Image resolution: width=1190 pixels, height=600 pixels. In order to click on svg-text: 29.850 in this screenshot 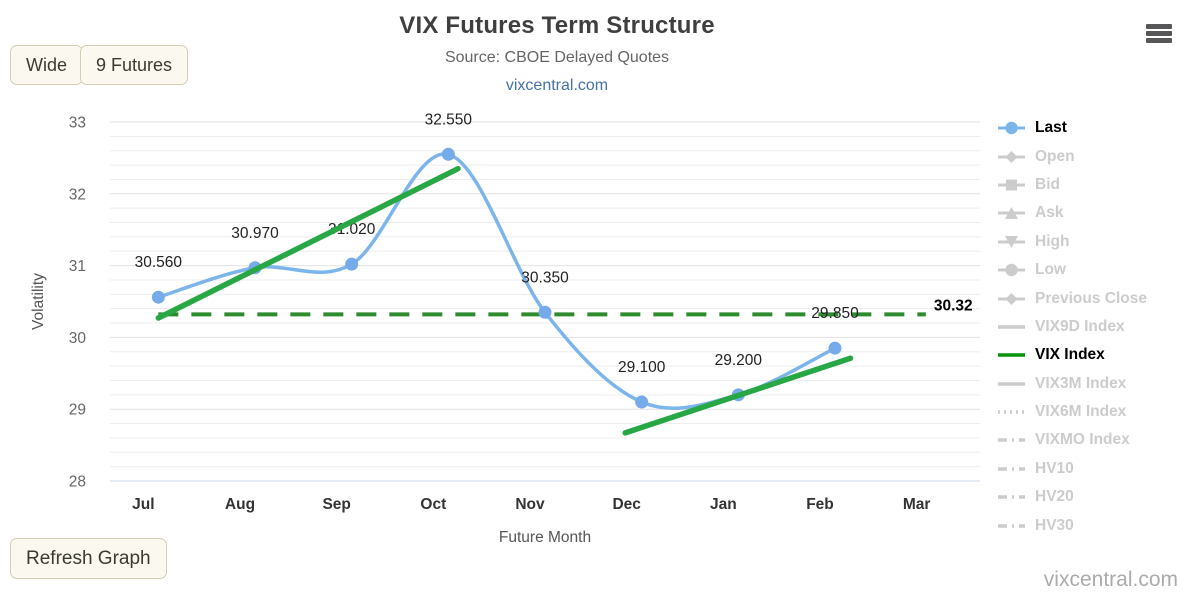, I will do `click(835, 313)`.